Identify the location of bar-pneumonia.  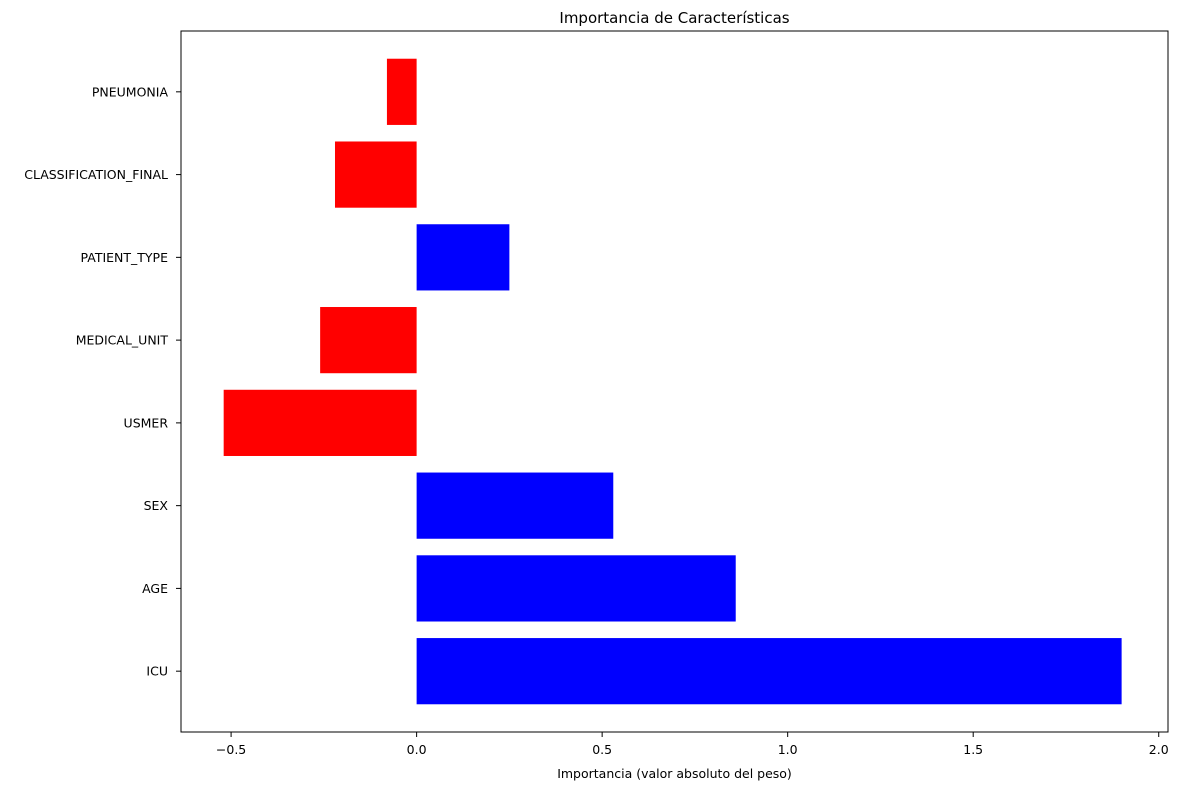
(401, 91).